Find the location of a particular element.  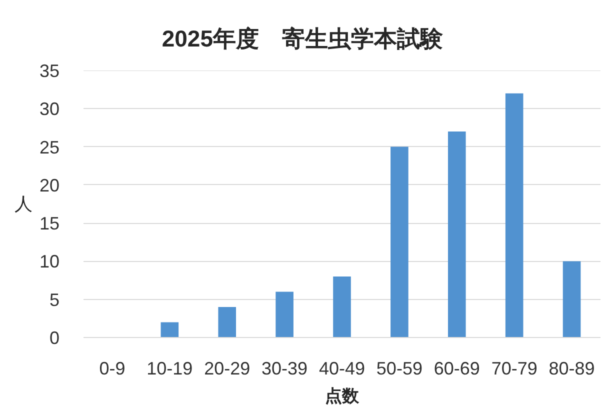

x-tick-label: 70-79 is located at coordinates (514, 368).